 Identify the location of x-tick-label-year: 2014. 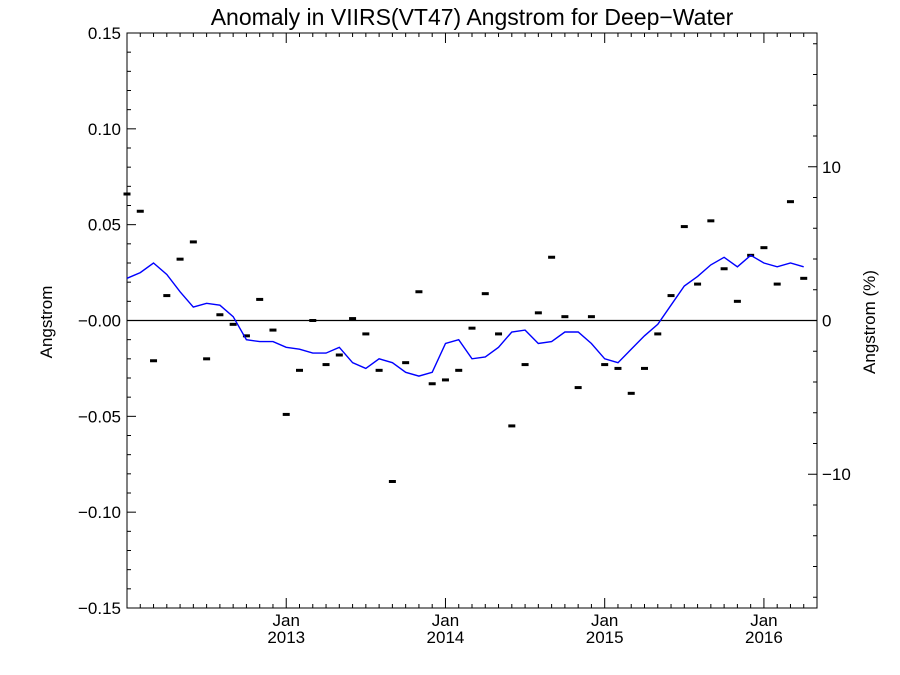
(446, 637).